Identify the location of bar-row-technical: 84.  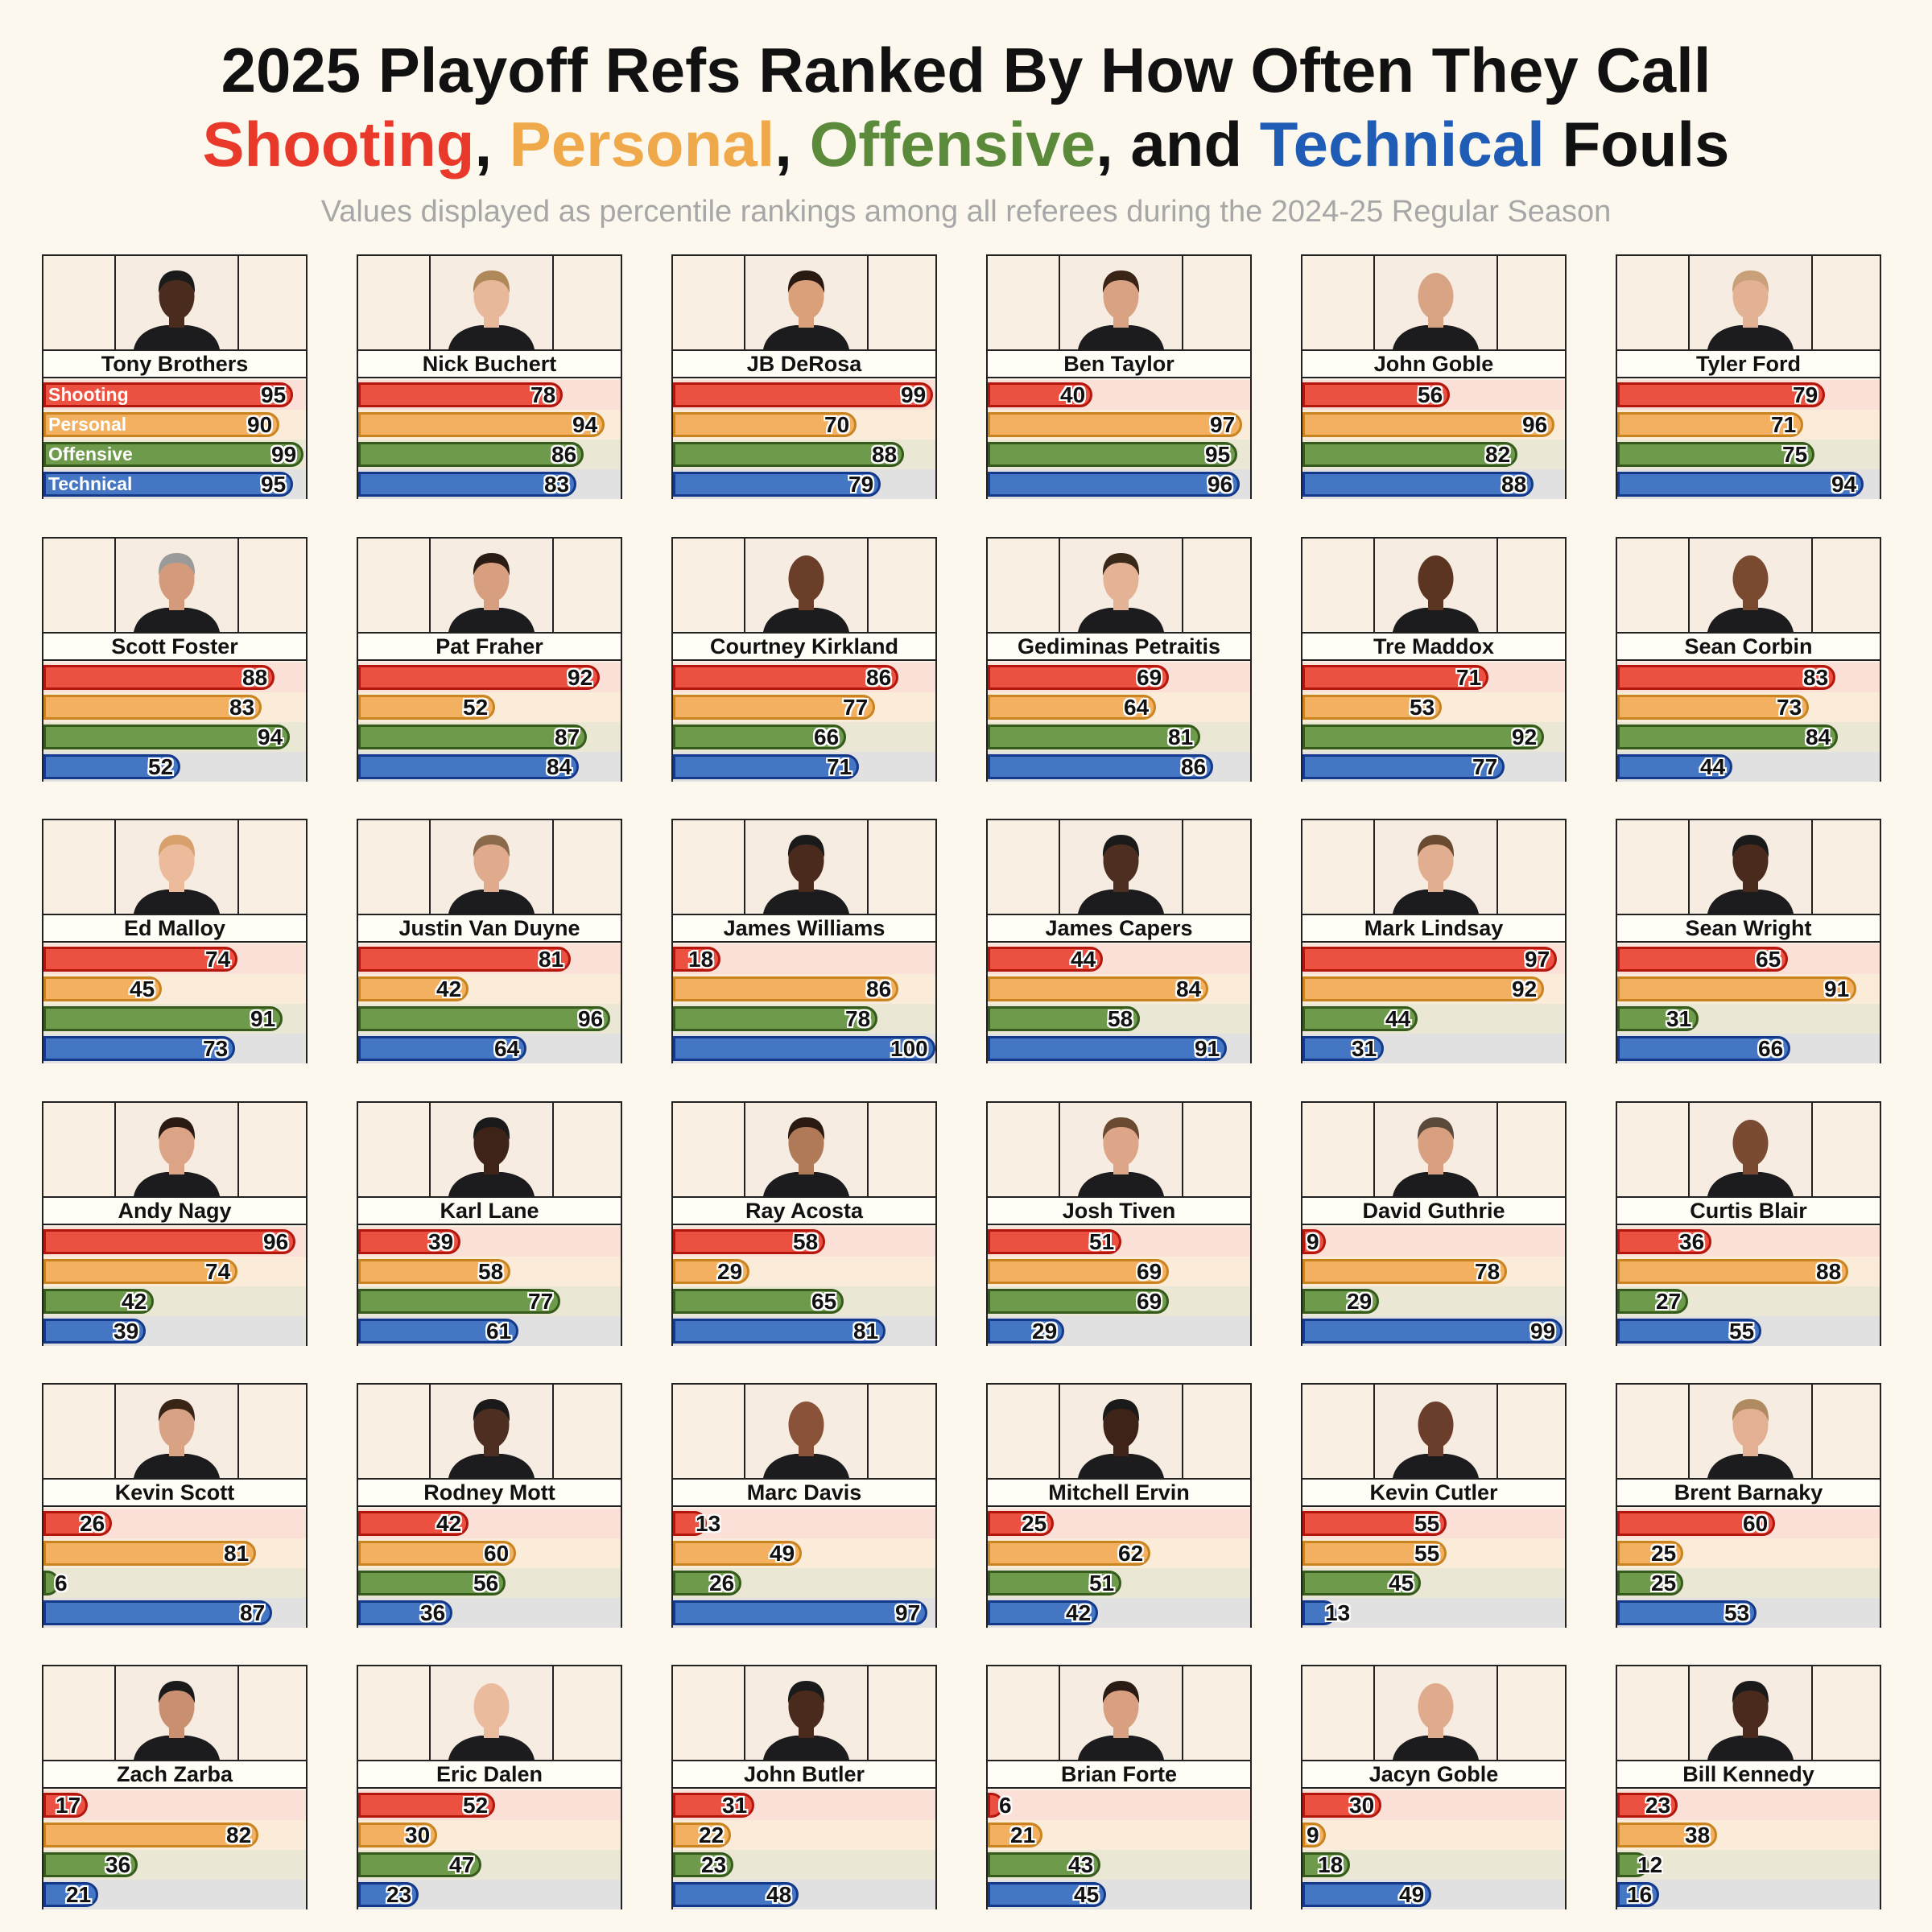
(489, 767).